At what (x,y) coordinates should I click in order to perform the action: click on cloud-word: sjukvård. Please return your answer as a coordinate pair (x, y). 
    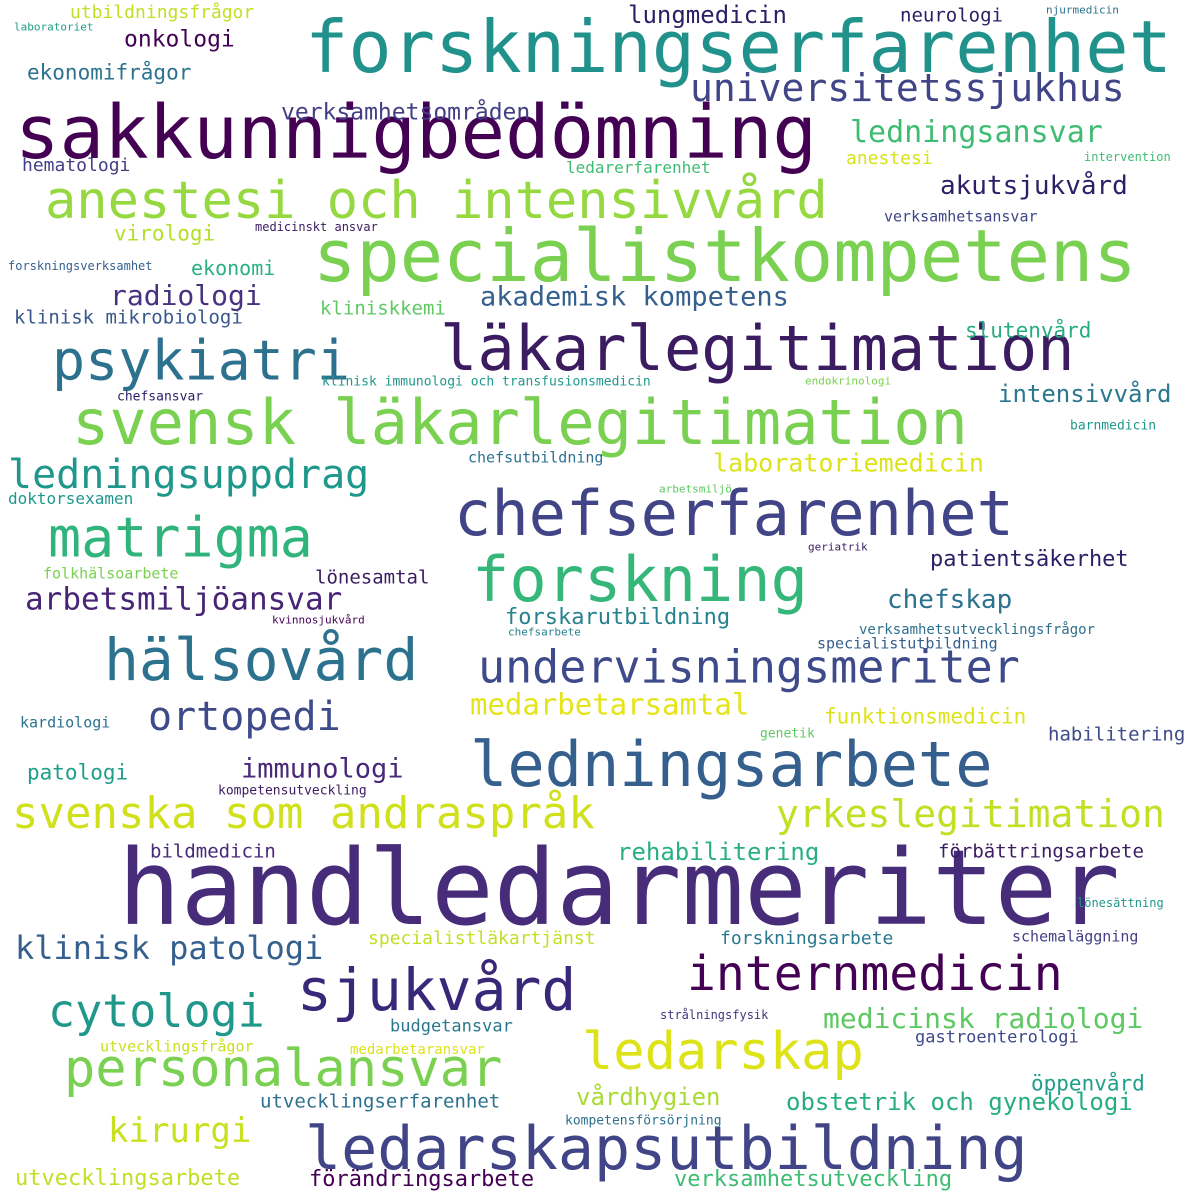
    Looking at the image, I should click on (437, 990).